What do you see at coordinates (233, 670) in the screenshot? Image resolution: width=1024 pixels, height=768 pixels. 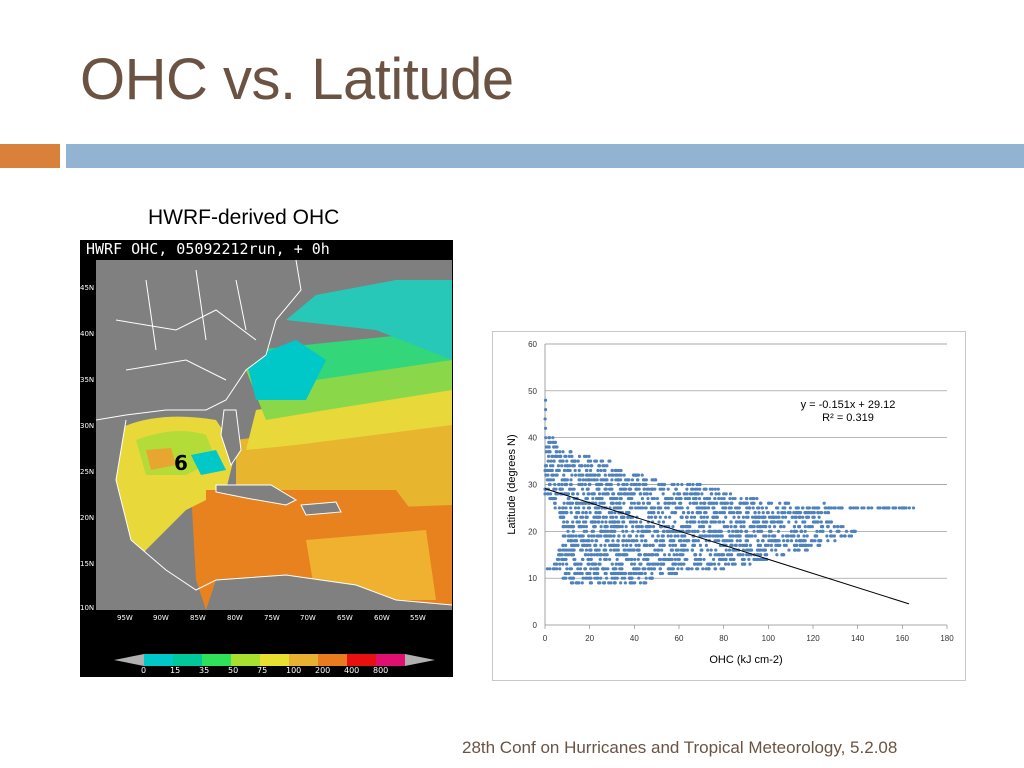 I see `colorbar-label: 50` at bounding box center [233, 670].